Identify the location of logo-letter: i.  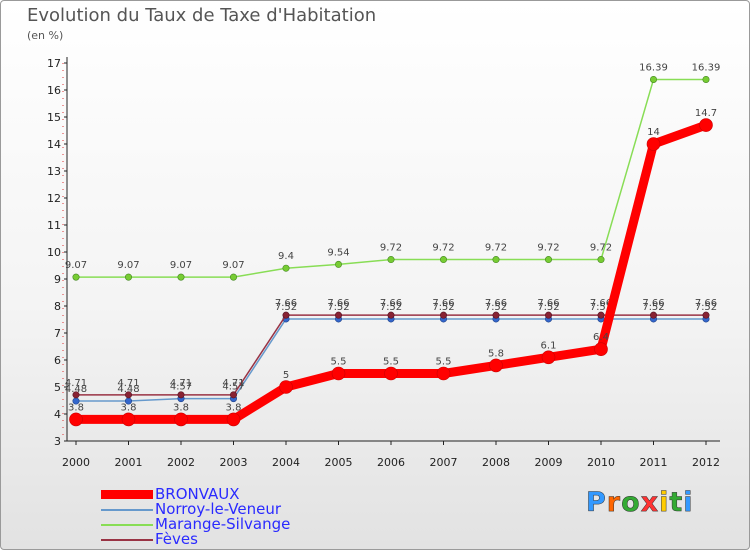
(688, 503).